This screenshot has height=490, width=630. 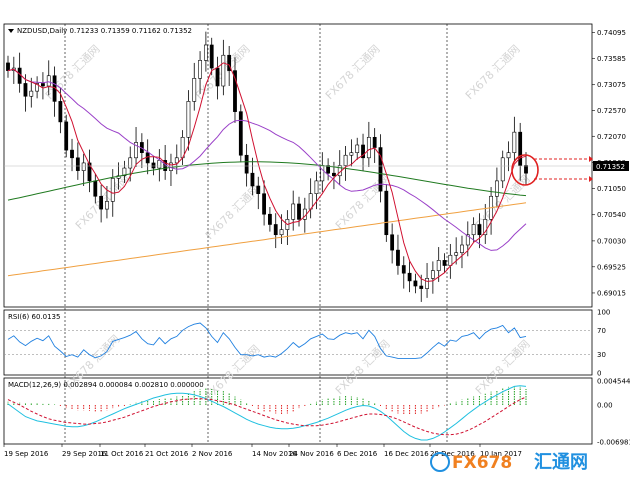 I want to click on price-tick-label-8: 0.70030, so click(x=611, y=241).